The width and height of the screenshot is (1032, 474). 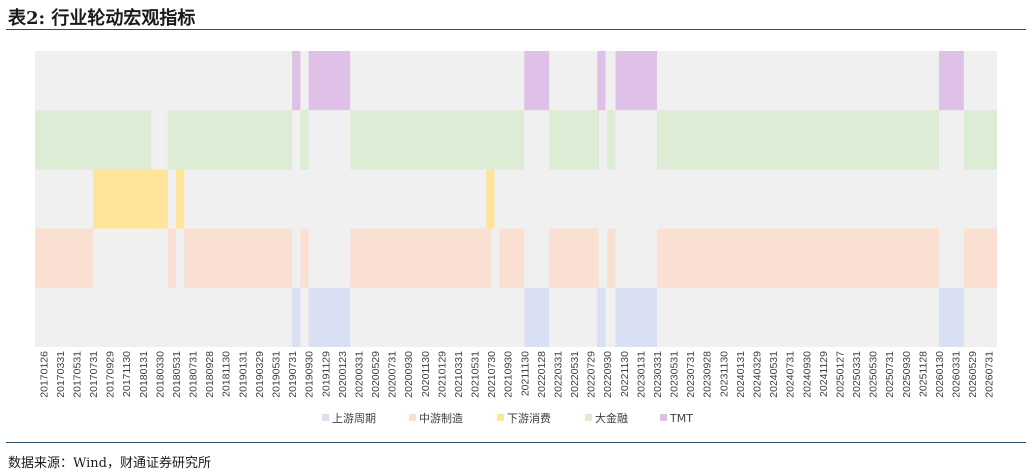 What do you see at coordinates (160, 374) in the screenshot?
I see `x-tick-label: 20180330` at bounding box center [160, 374].